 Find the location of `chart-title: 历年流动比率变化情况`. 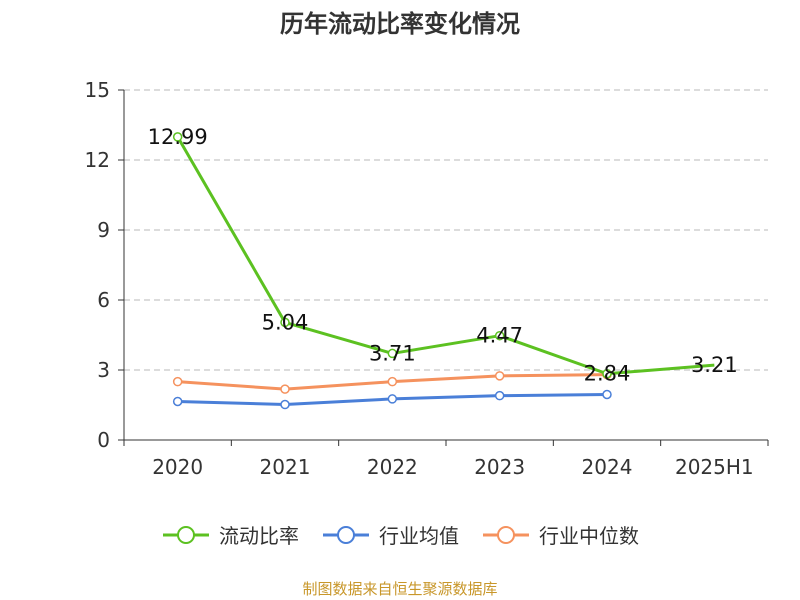

chart-title: 历年流动比率变化情况 is located at coordinates (400, 24).